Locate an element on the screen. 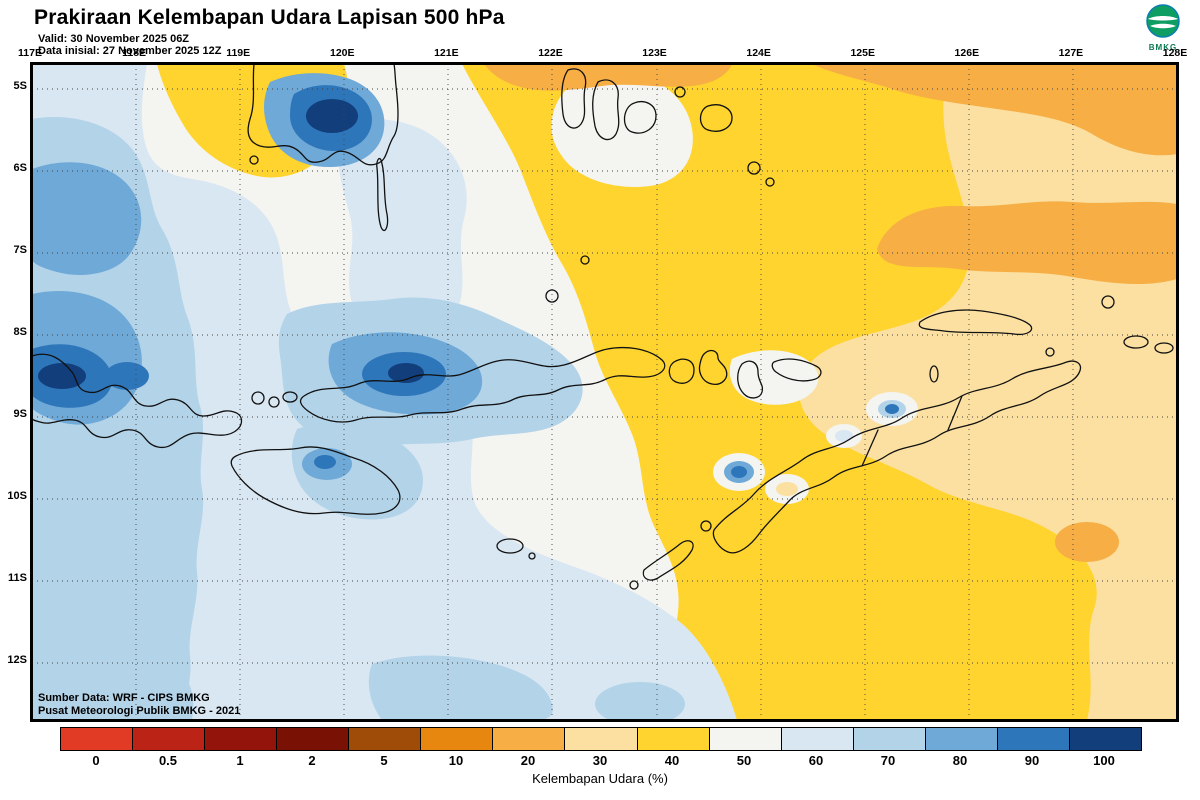 This screenshot has height=800, width=1200. lon-label: 124E is located at coordinates (758, 53).